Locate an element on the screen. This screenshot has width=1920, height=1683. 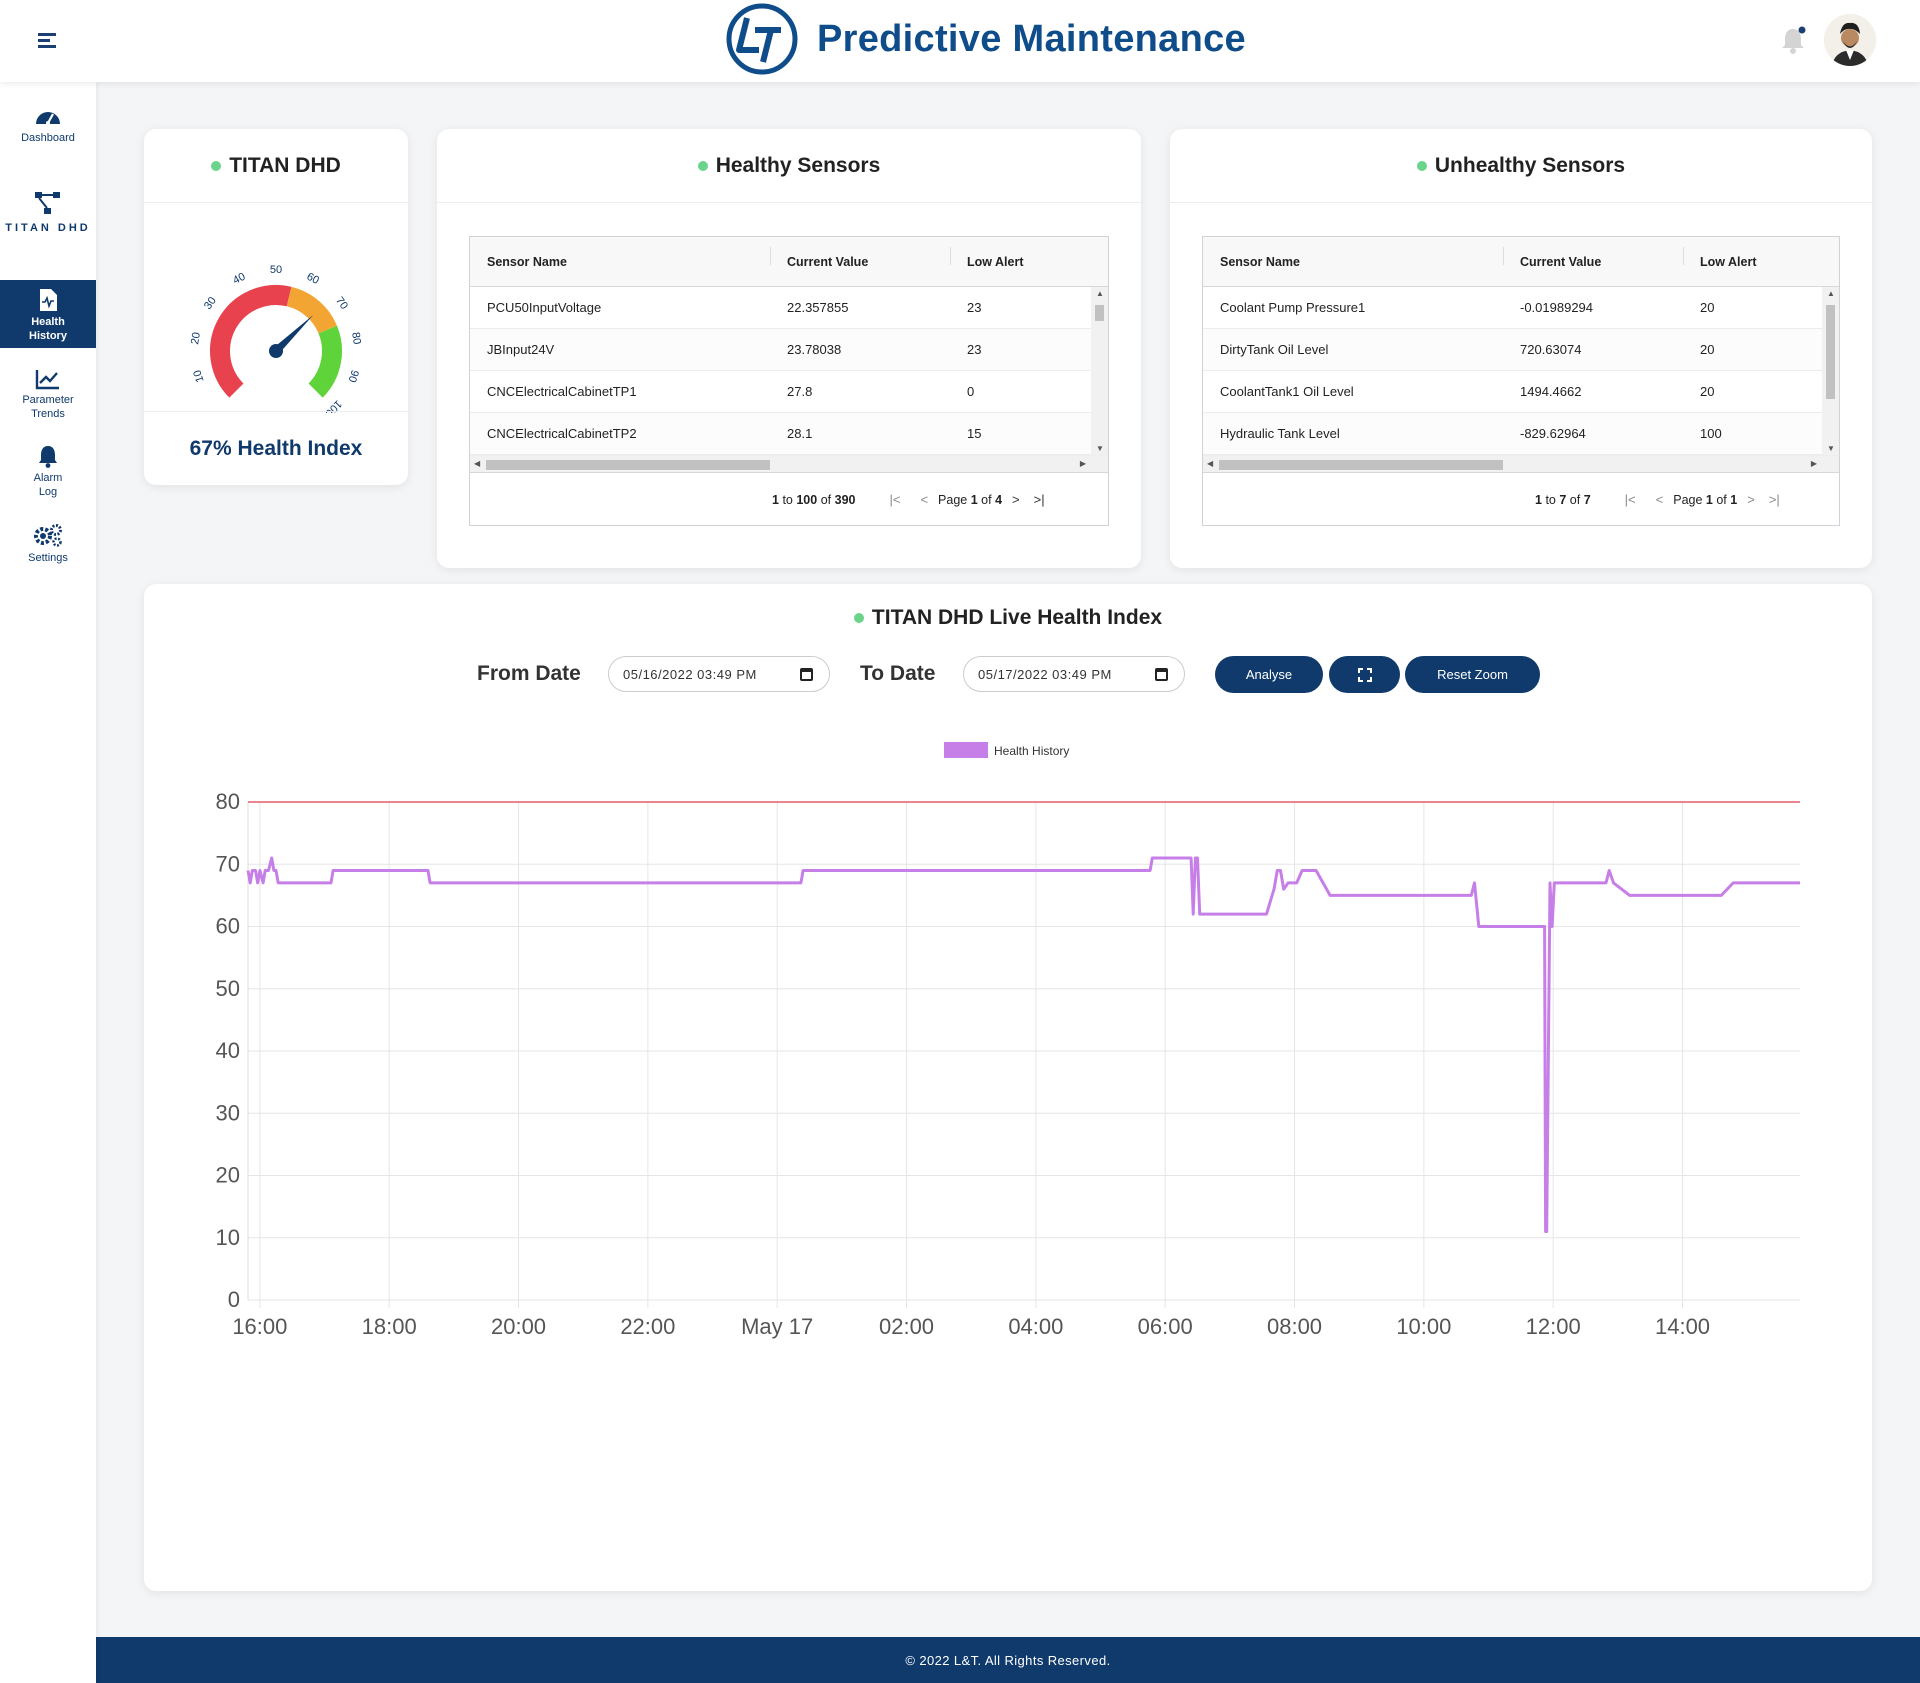
sidebar-item-settings: Settings is located at coordinates (48, 546).